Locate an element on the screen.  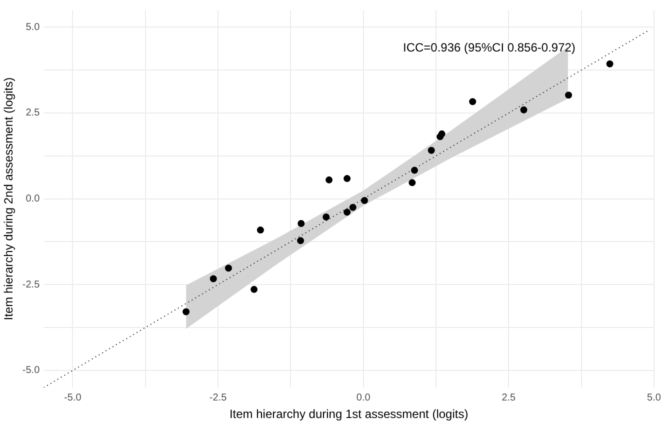
y-tick-label: -2.5 is located at coordinates (31, 284).